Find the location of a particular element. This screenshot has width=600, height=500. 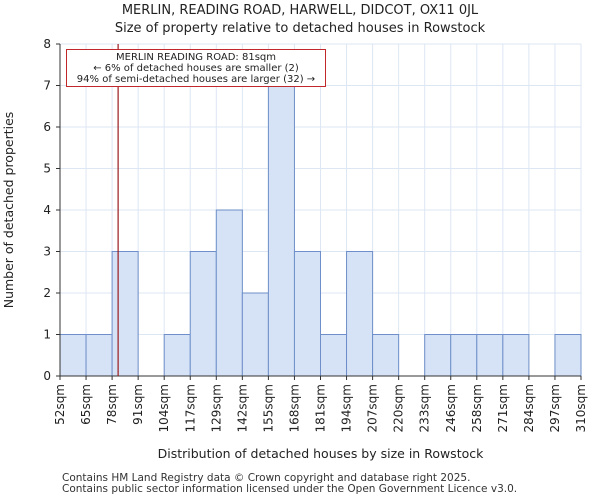

x-tick-label: 297sqm is located at coordinates (555, 408).